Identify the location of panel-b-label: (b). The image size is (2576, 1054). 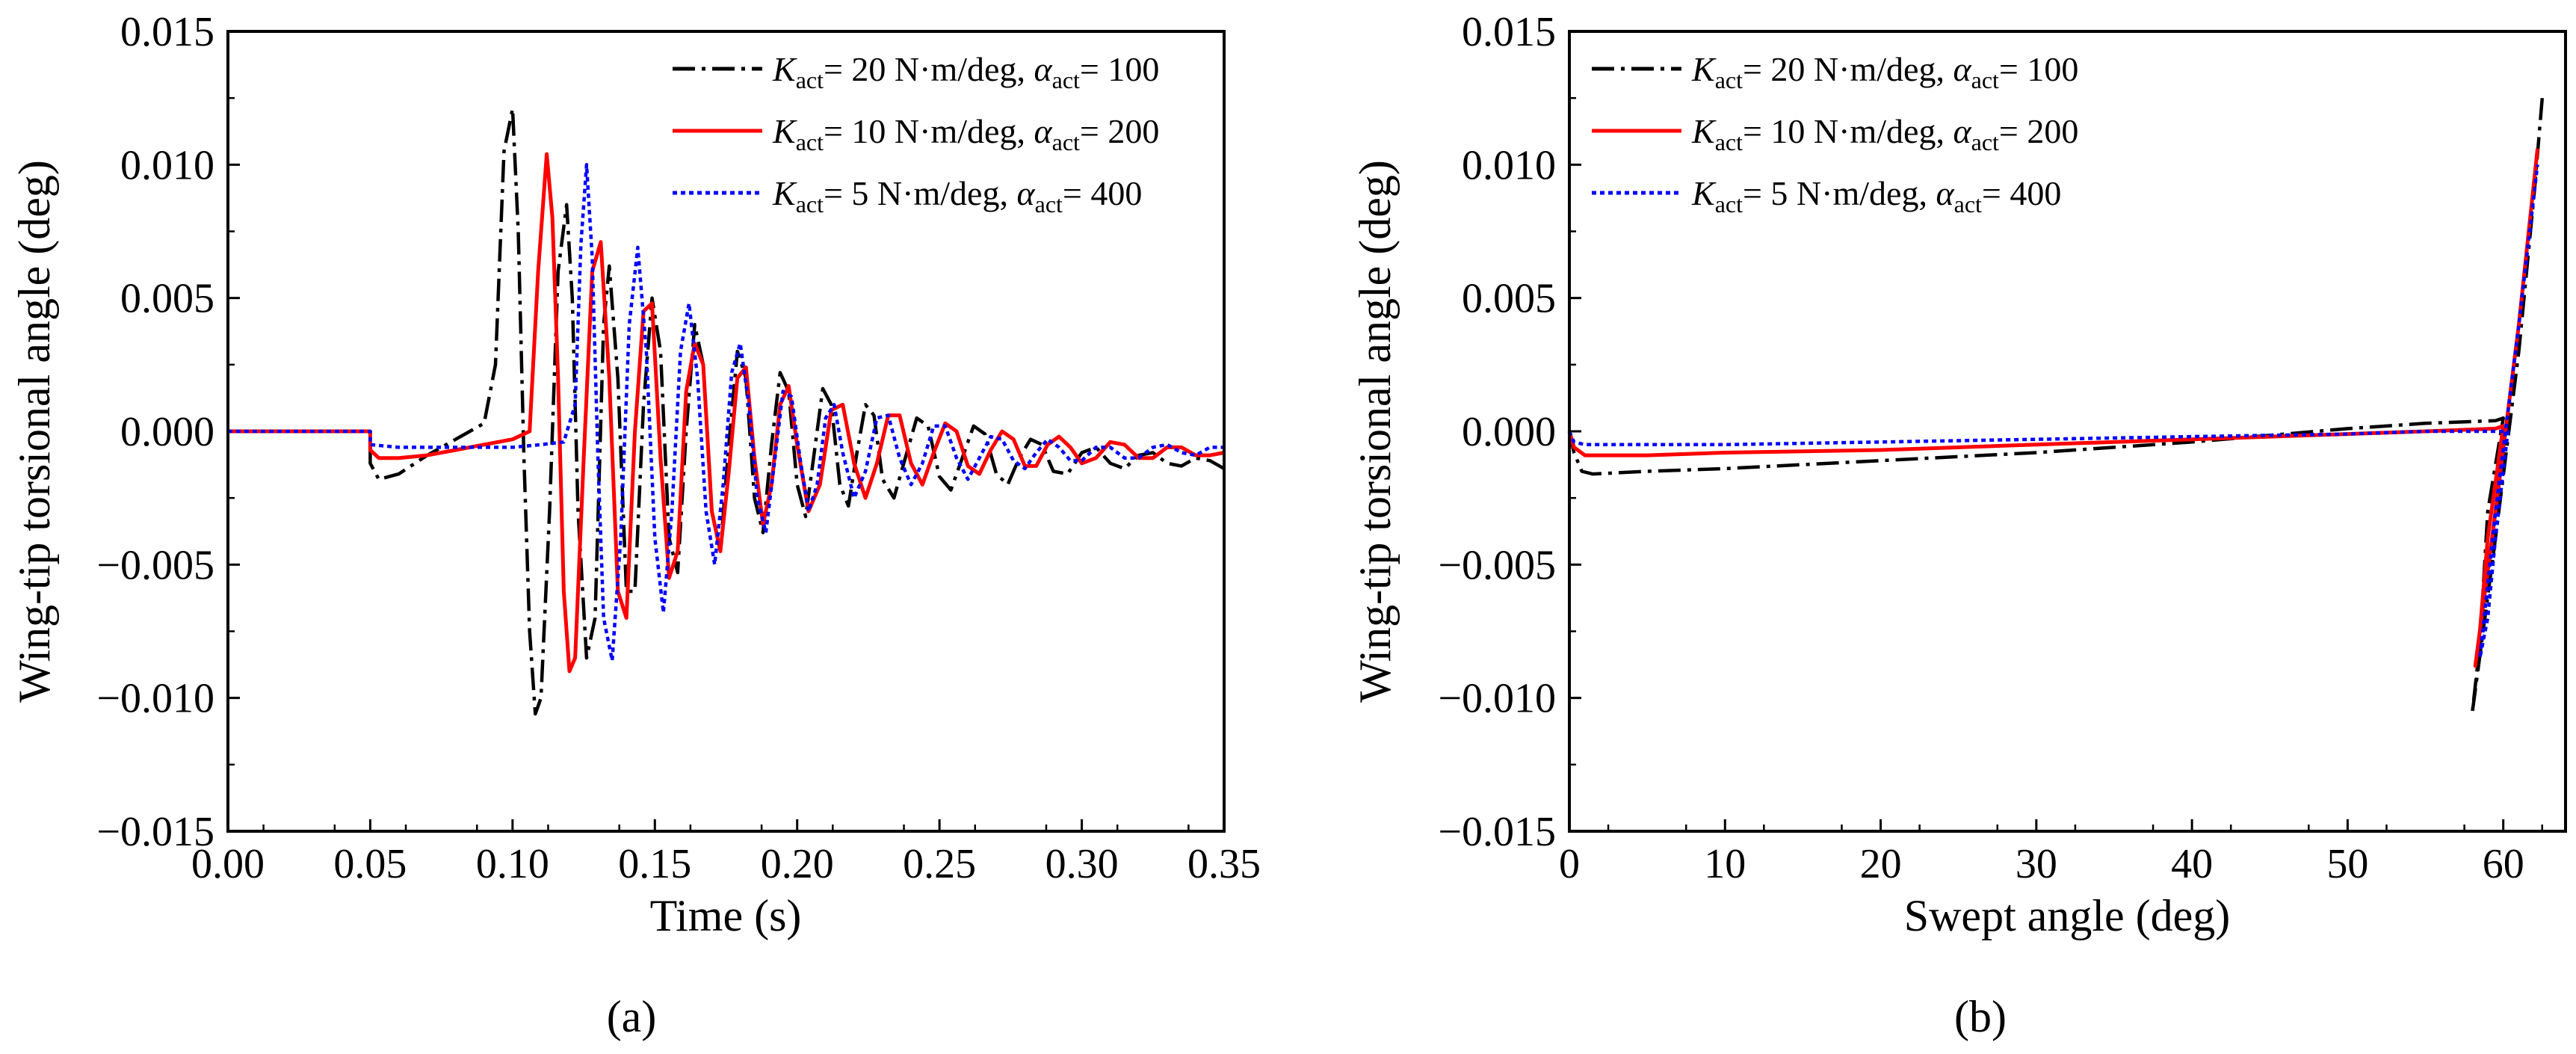
(1980, 1016).